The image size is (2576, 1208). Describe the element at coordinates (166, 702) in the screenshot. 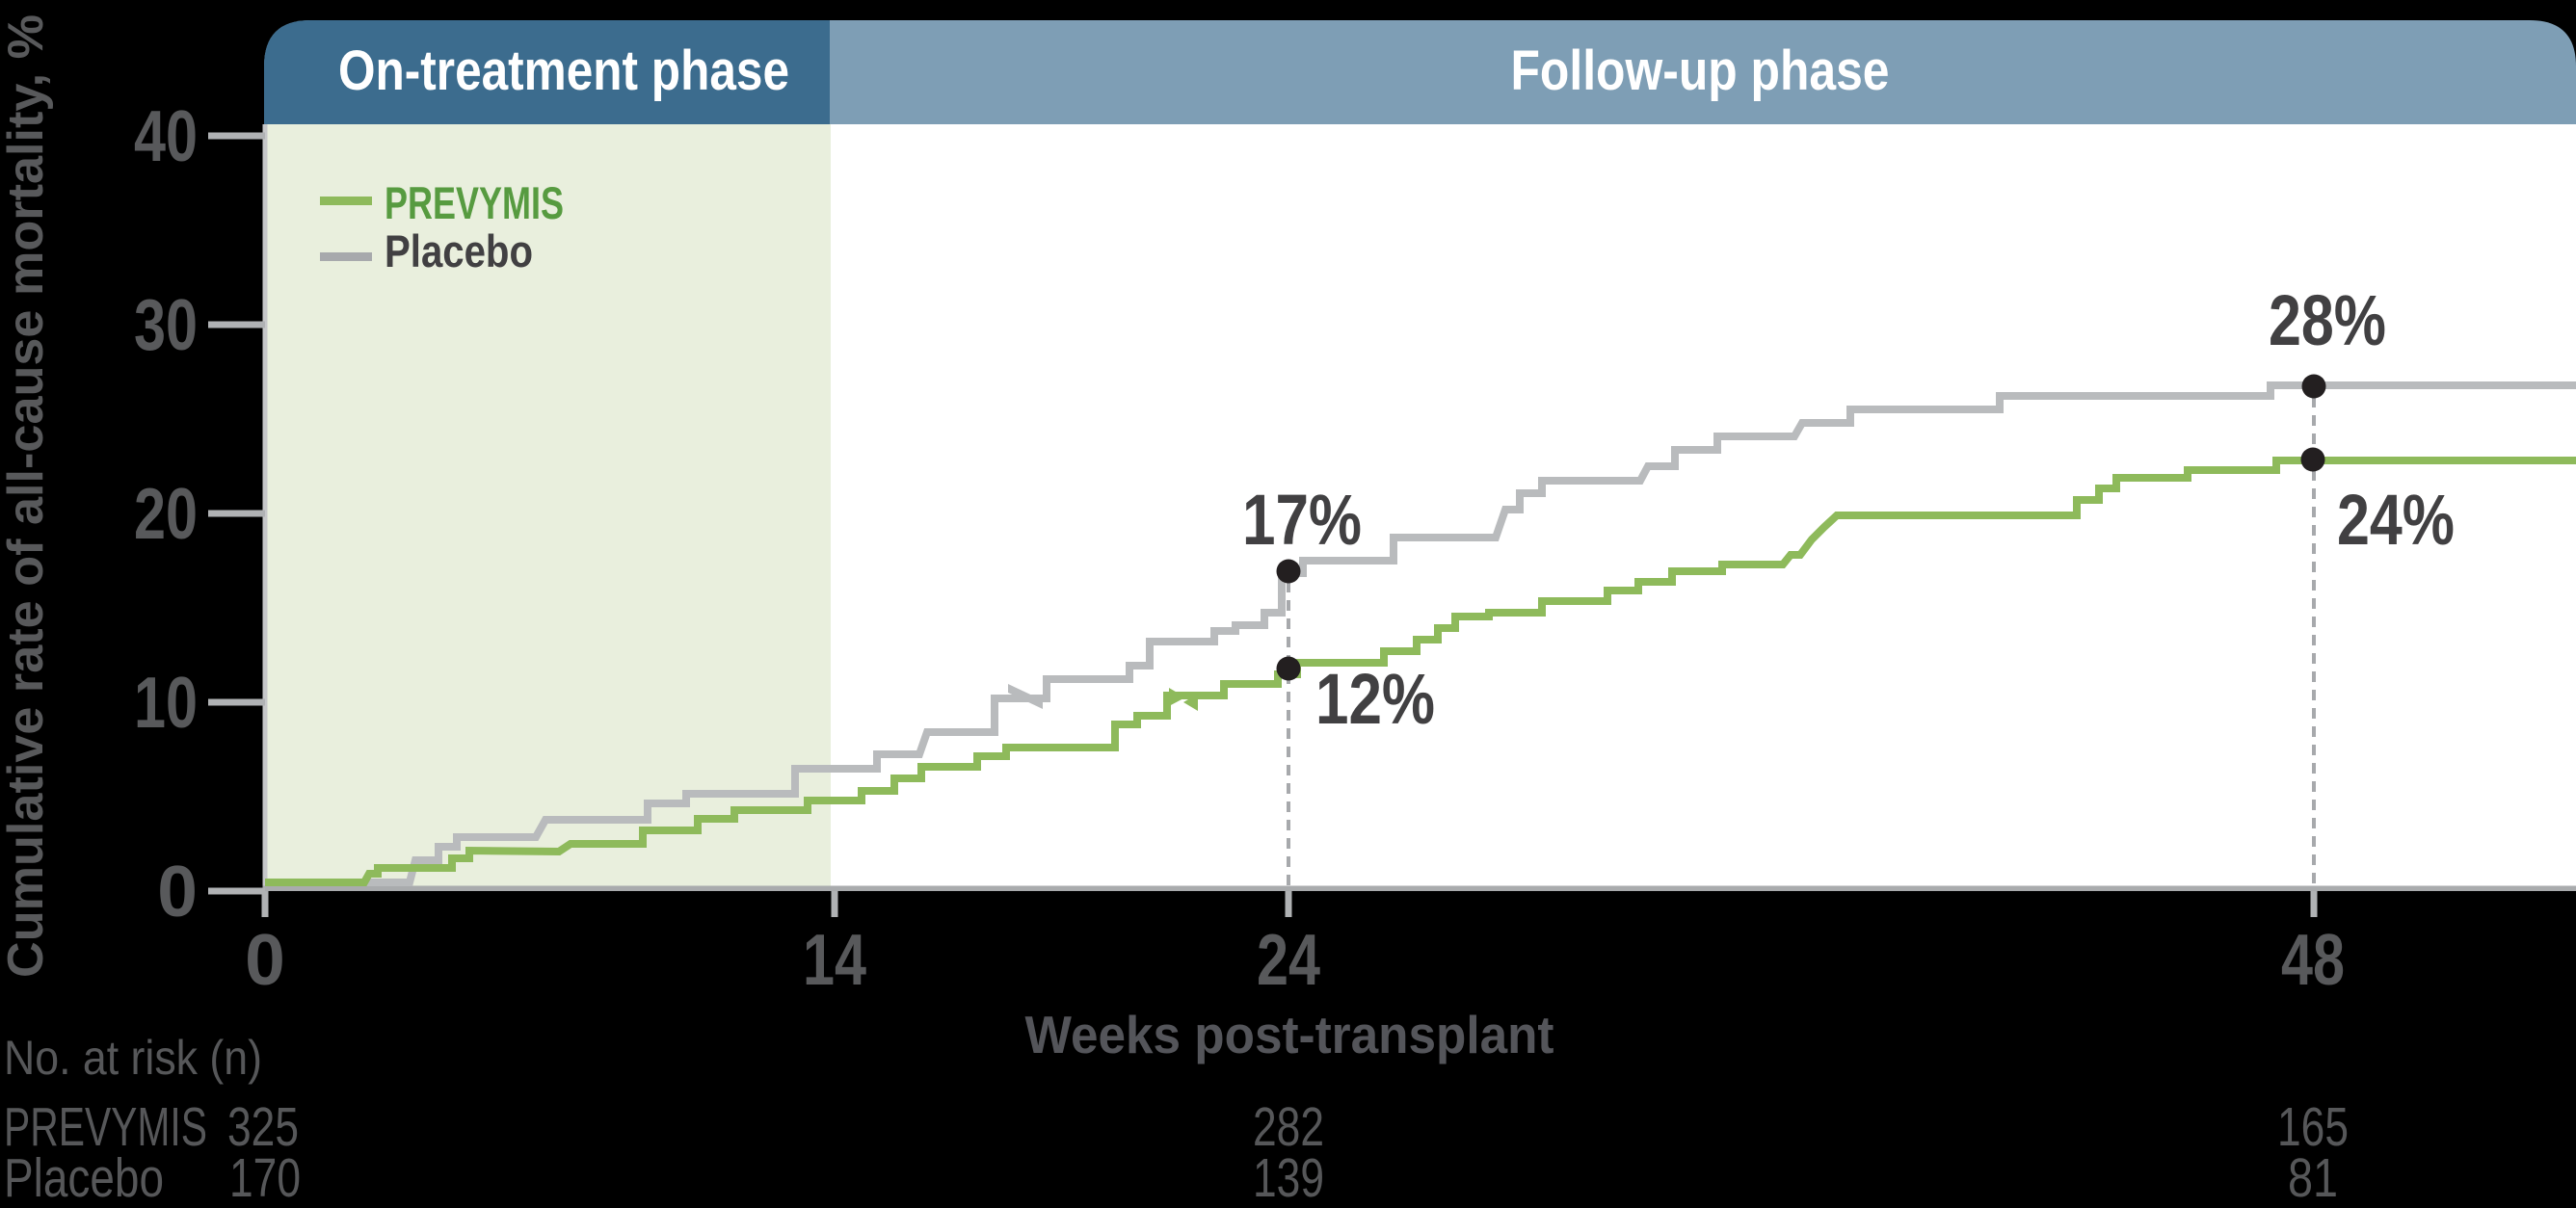

I see `svg-text: 10` at that location.